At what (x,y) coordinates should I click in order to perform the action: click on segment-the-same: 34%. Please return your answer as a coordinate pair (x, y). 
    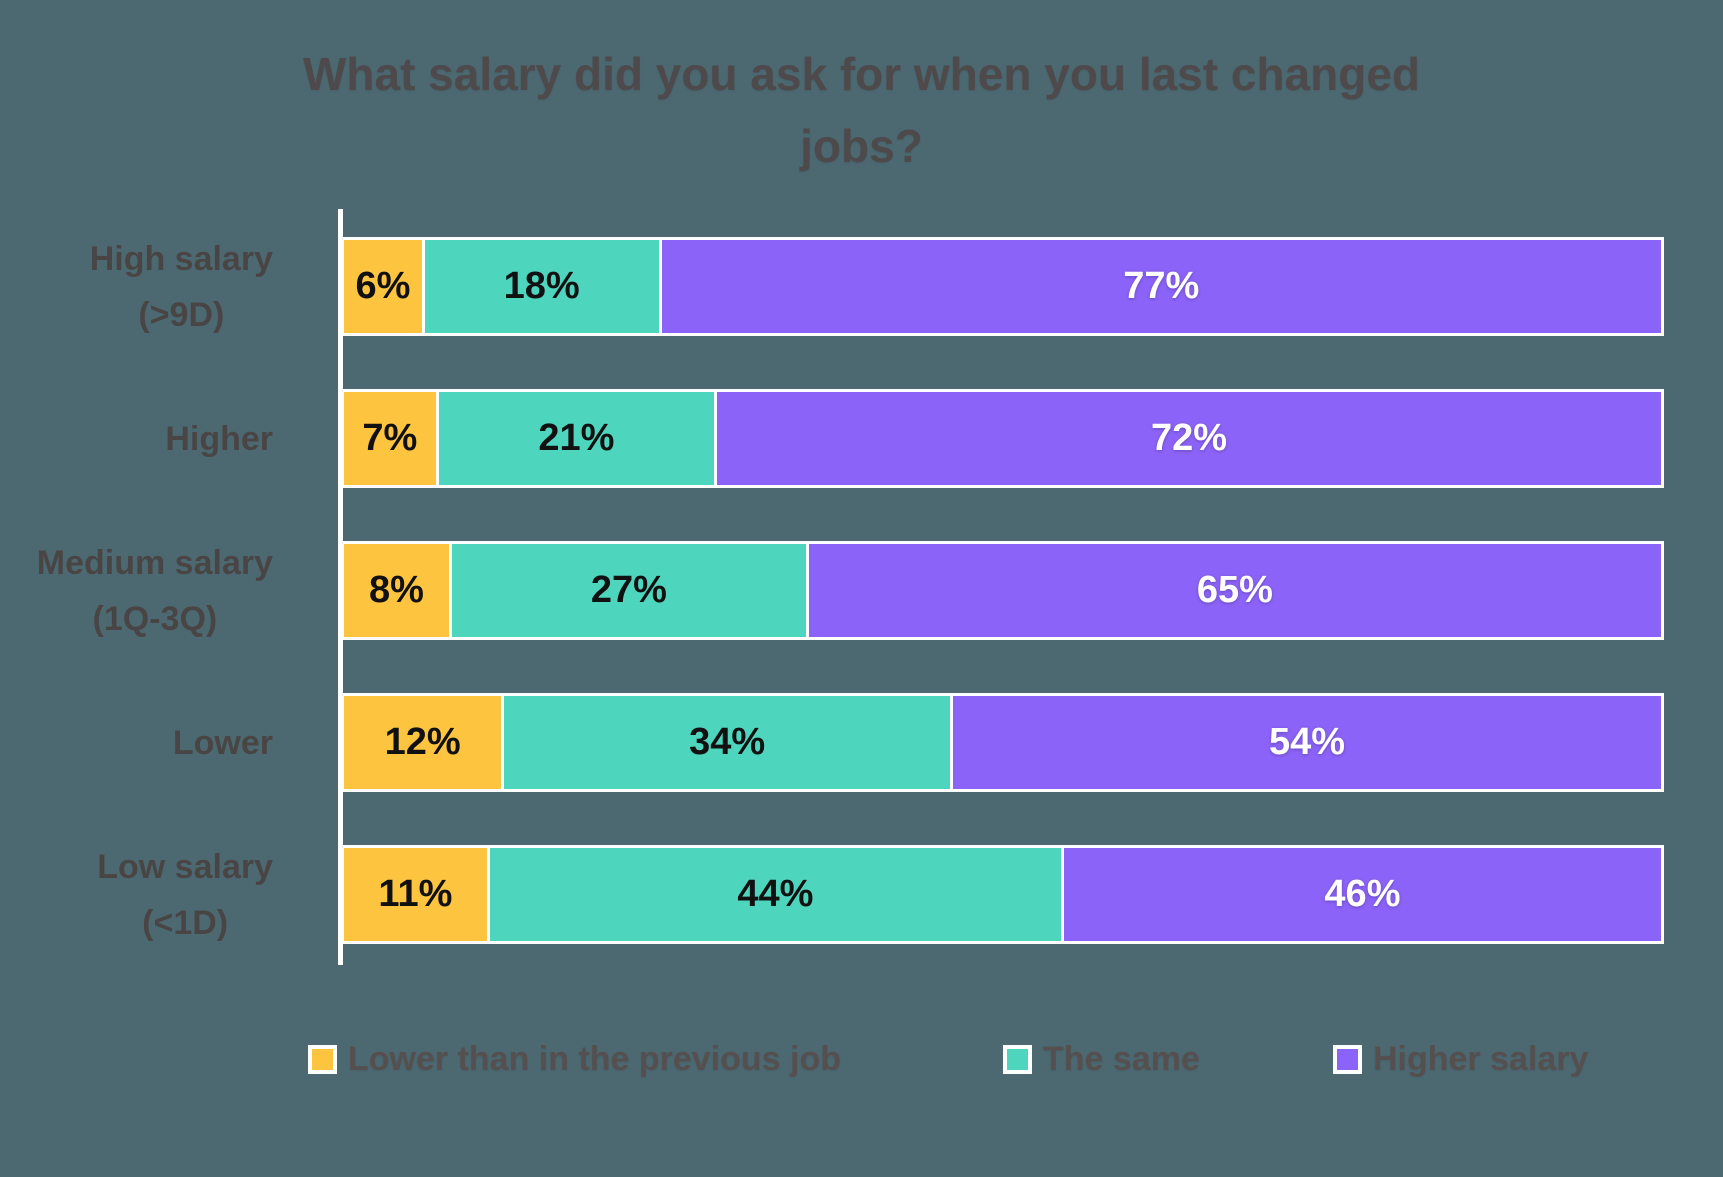
    Looking at the image, I should click on (727, 742).